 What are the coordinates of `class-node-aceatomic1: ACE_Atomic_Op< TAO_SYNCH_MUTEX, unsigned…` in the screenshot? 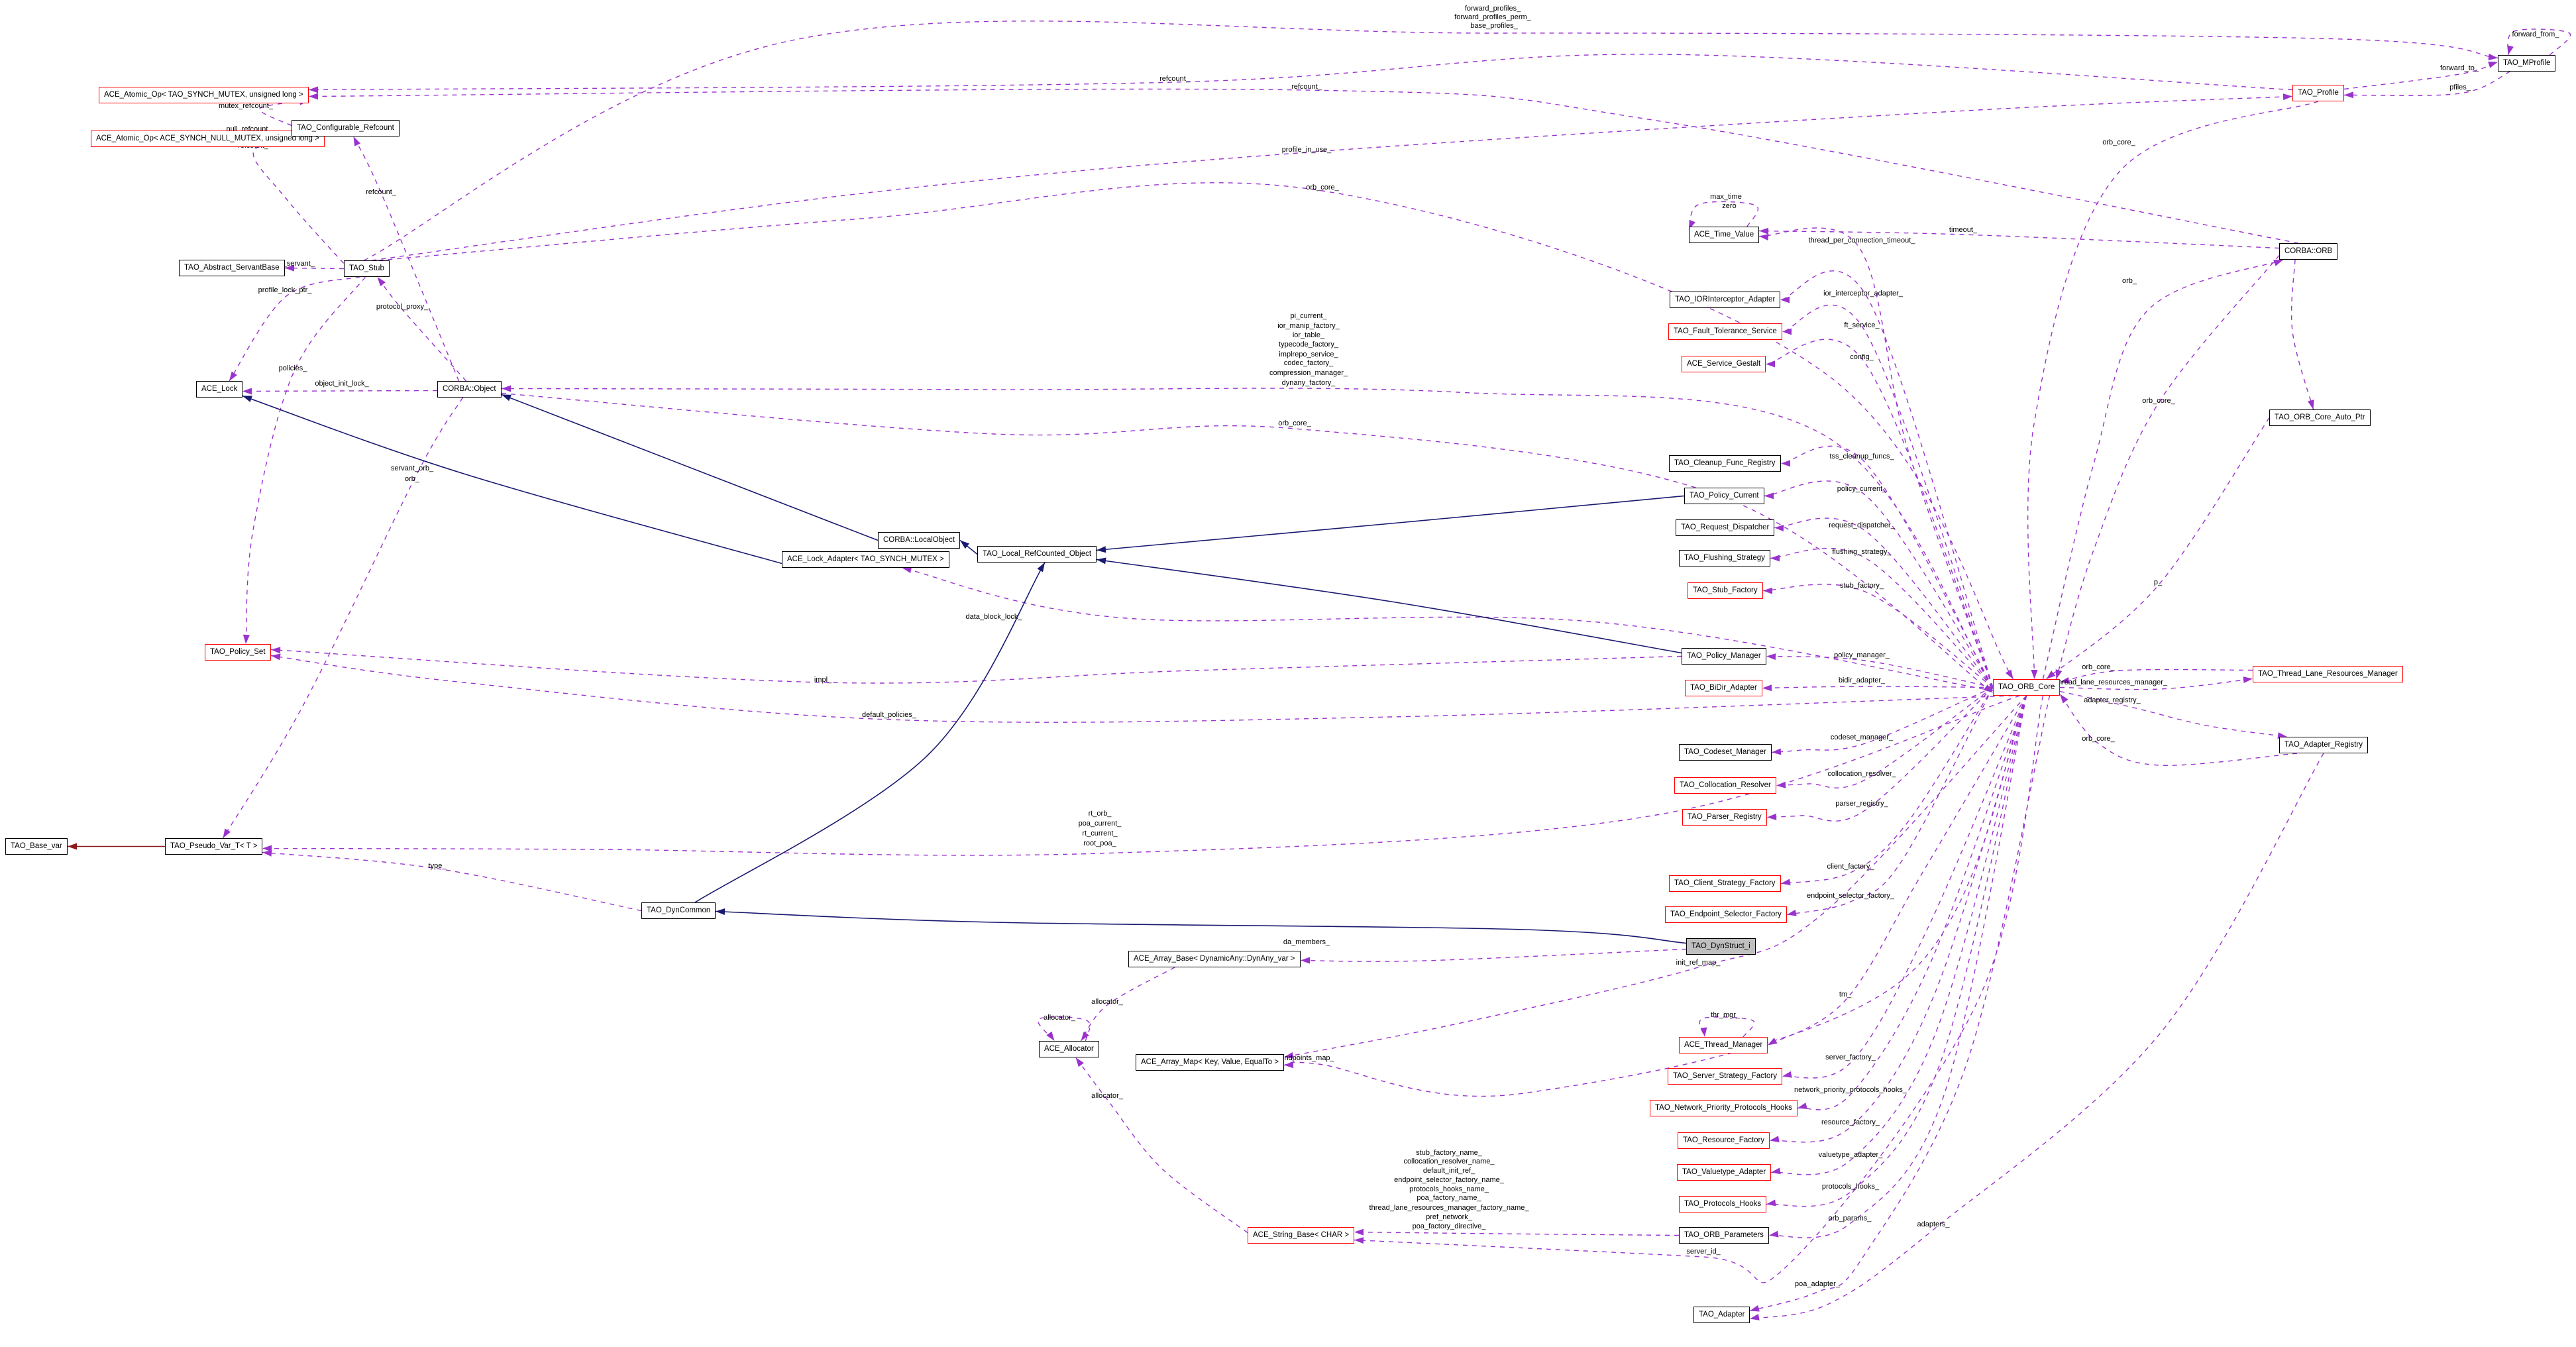 It's located at (204, 95).